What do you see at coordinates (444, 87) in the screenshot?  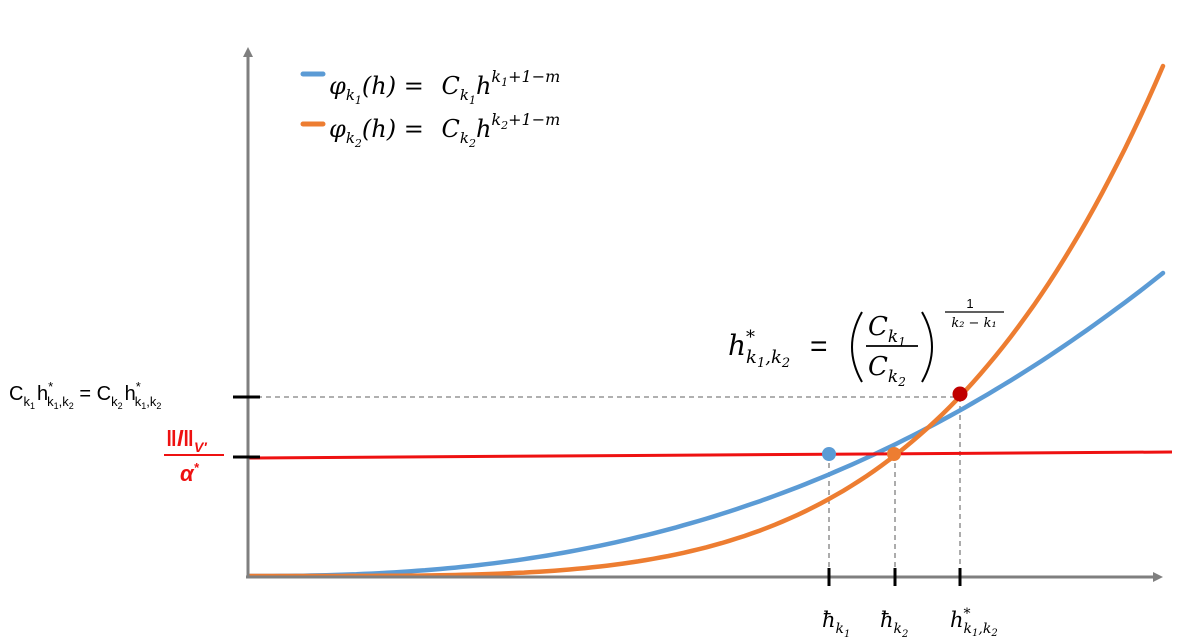 I see `legend-phi1-label: φk1(h) = Ck1hk1+1−m` at bounding box center [444, 87].